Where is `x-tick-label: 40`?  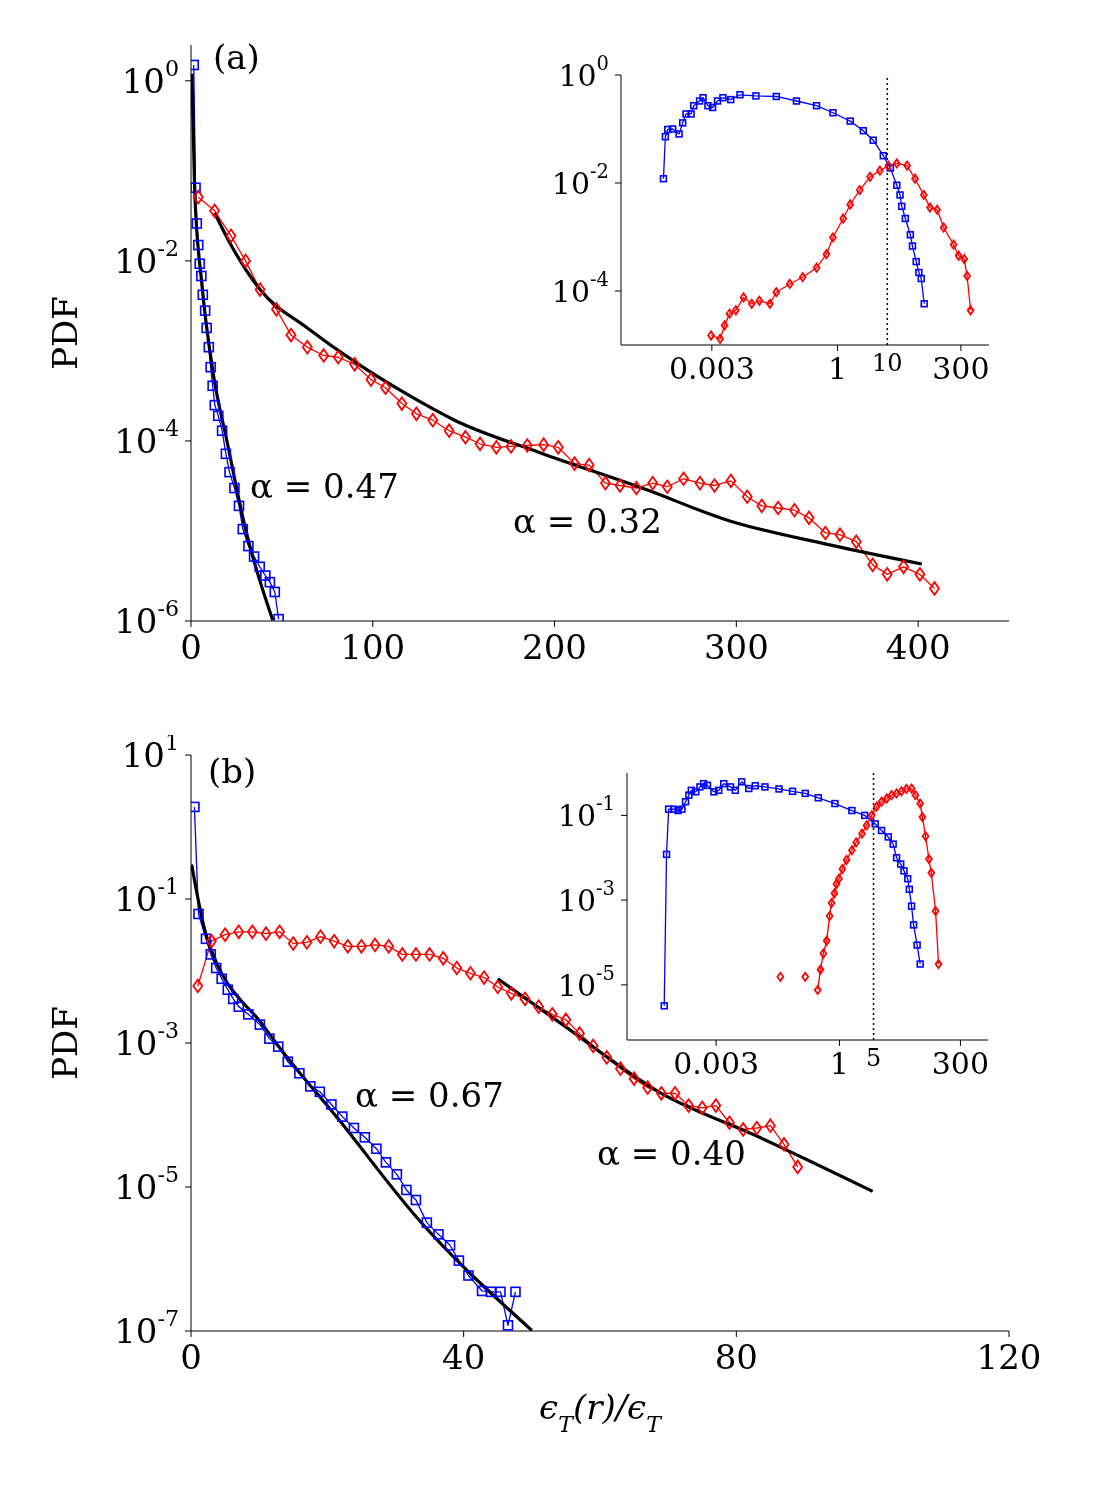 x-tick-label: 40 is located at coordinates (464, 1356).